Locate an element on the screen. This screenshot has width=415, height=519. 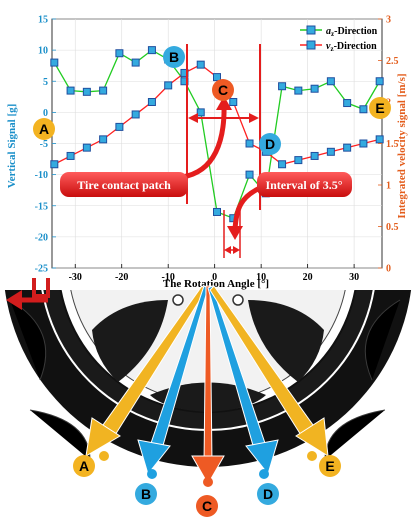
arrow-c-head is located at coordinates (208, 470).